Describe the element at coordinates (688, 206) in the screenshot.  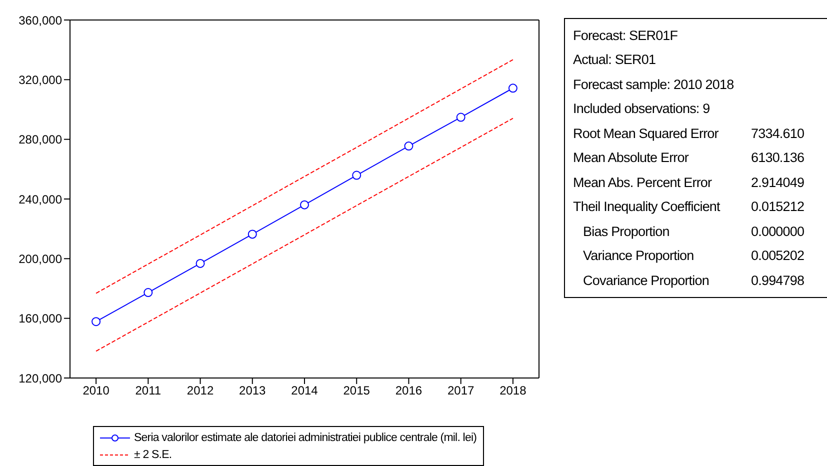
I see `text: Theil Inequality Coefficient 0.015212` at that location.